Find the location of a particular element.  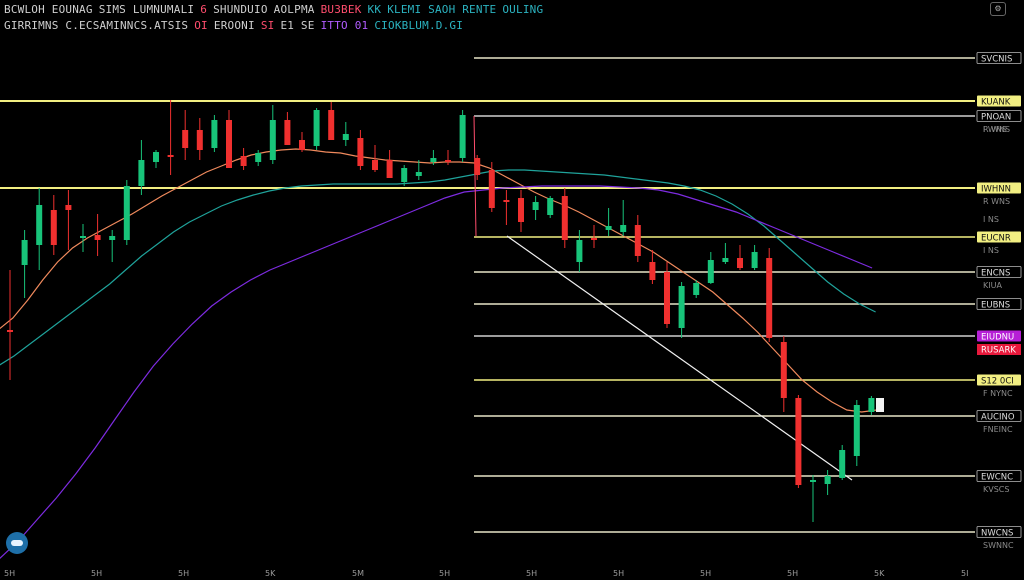

legend-line2-item: SI is located at coordinates (267, 25).